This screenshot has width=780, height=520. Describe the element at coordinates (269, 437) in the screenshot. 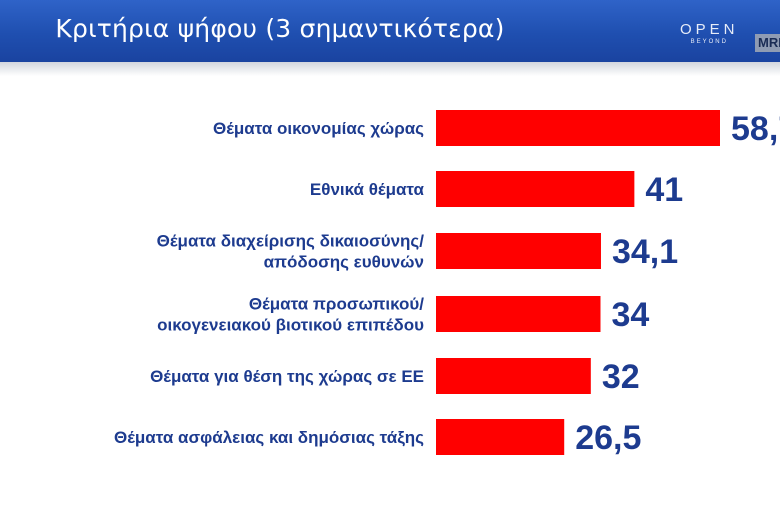

I see `category-label-6: Θέματα ασφάλειας και δημόσιας τάξης` at that location.